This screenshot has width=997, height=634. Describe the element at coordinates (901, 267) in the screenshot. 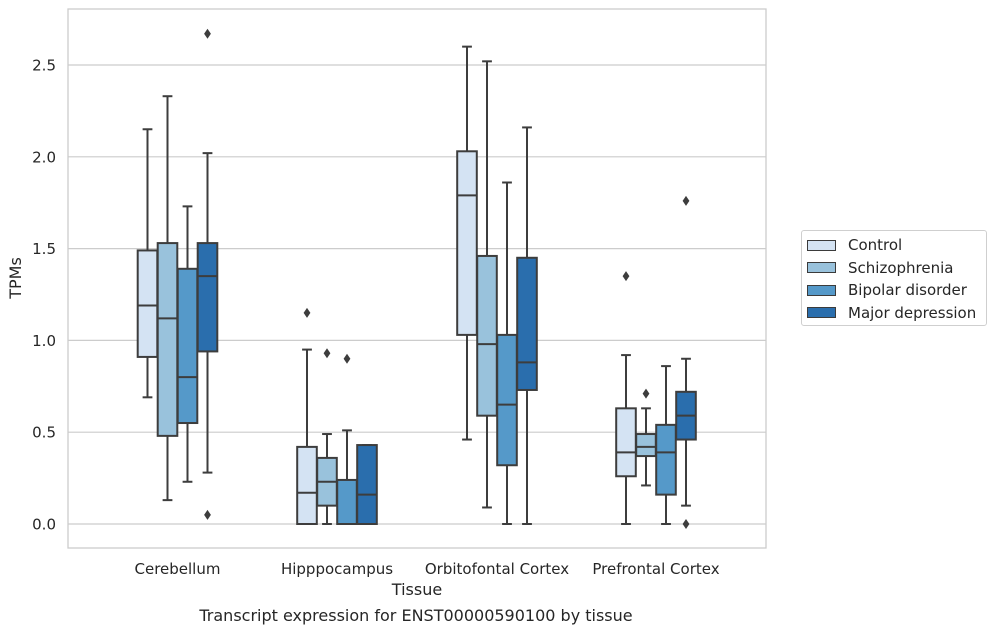

I see `legend-label: Schizophrenia` at that location.